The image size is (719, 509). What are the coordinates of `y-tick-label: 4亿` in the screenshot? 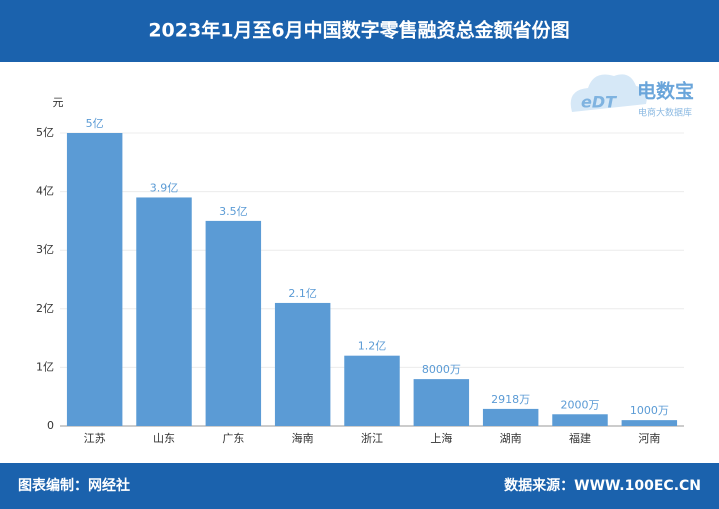 It's located at (45, 191).